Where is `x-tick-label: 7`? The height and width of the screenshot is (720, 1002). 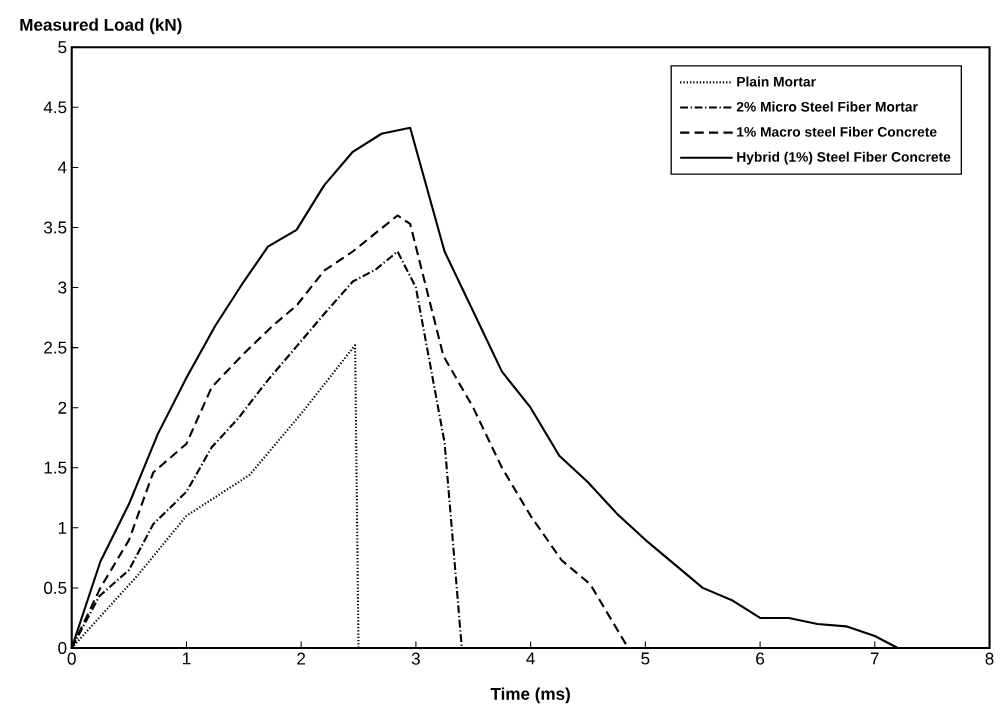
x-tick-label: 7 is located at coordinates (874, 658).